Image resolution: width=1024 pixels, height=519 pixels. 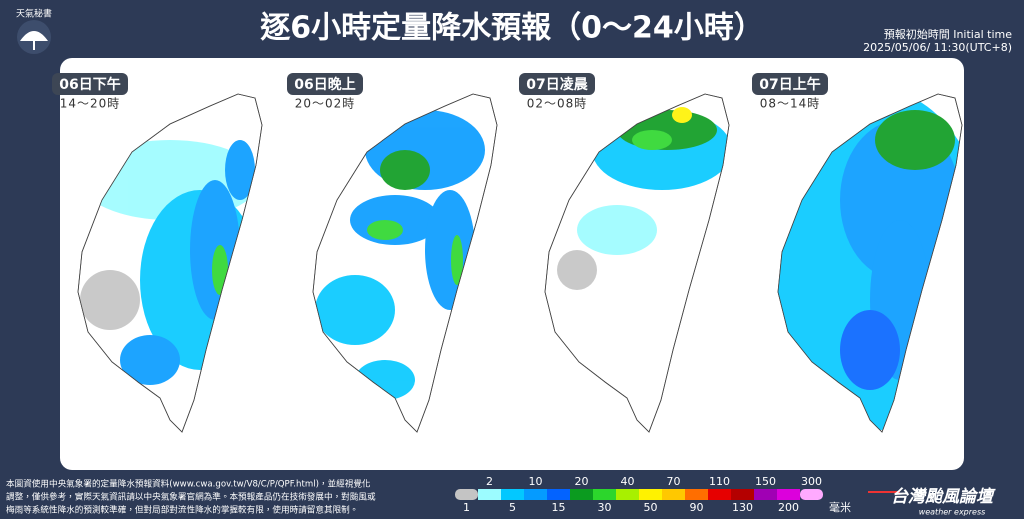 I want to click on period-day: 07日凌晨, so click(x=557, y=84).